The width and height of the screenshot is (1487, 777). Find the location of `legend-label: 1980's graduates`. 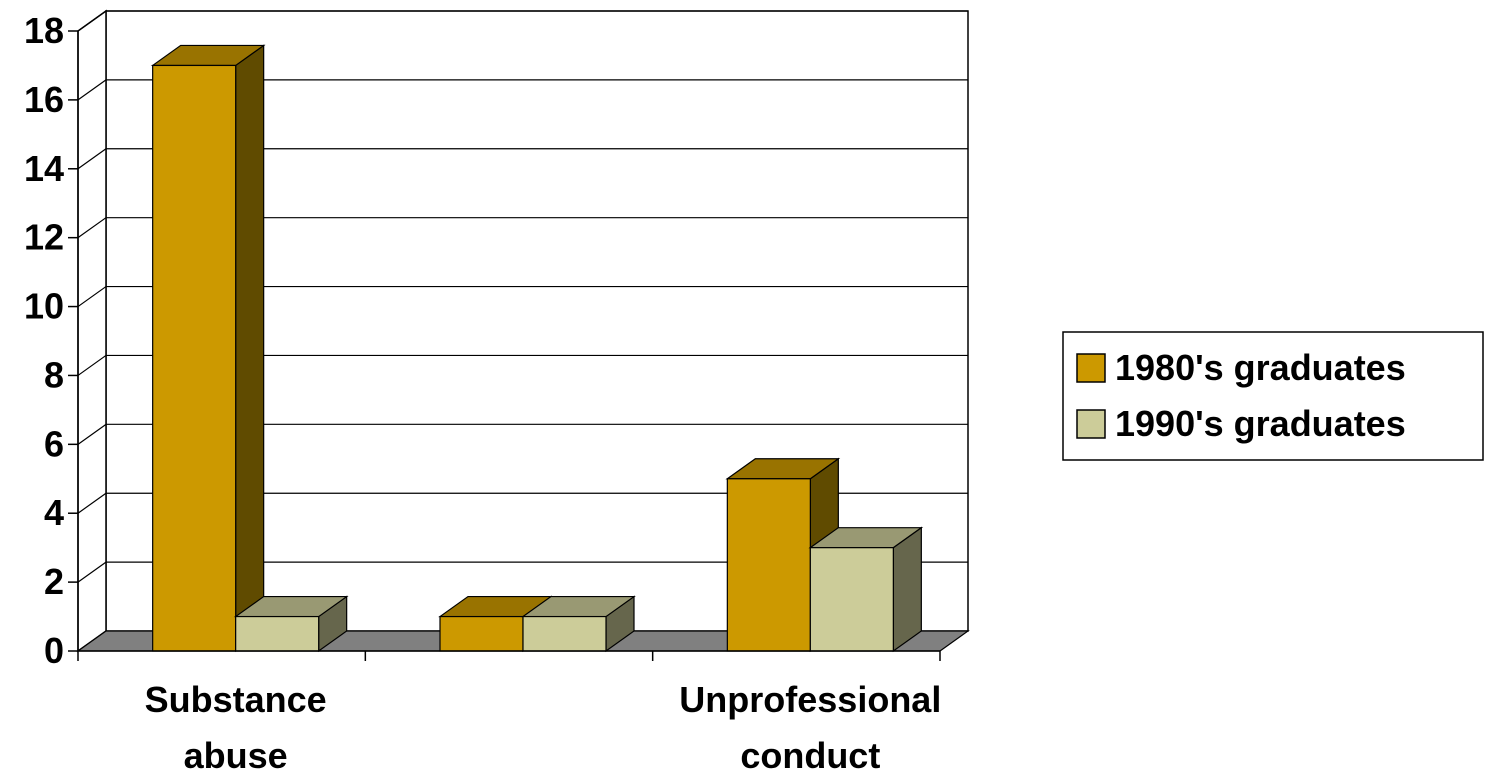

legend-label: 1980's graduates is located at coordinates (1260, 367).